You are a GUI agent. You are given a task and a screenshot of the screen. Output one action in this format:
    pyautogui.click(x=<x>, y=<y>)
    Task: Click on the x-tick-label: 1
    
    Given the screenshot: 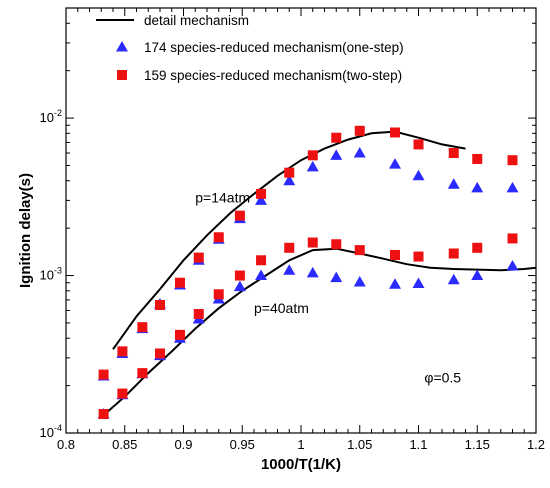 What is the action you would take?
    pyautogui.click(x=300, y=444)
    